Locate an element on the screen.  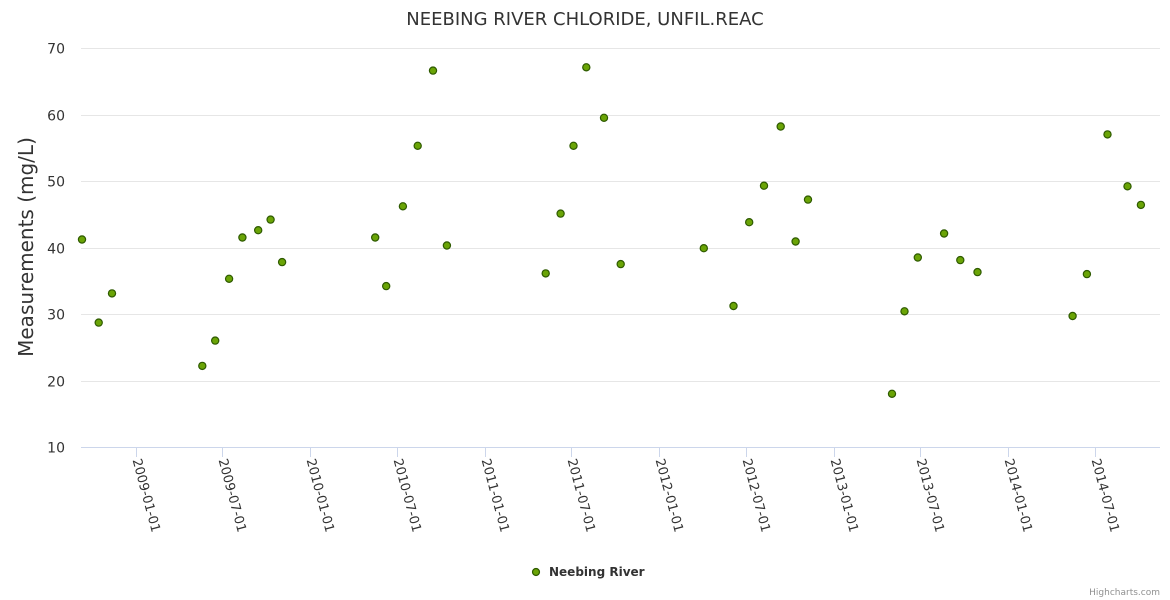
x-tick-label: 2010-07-01 is located at coordinates (407, 495).